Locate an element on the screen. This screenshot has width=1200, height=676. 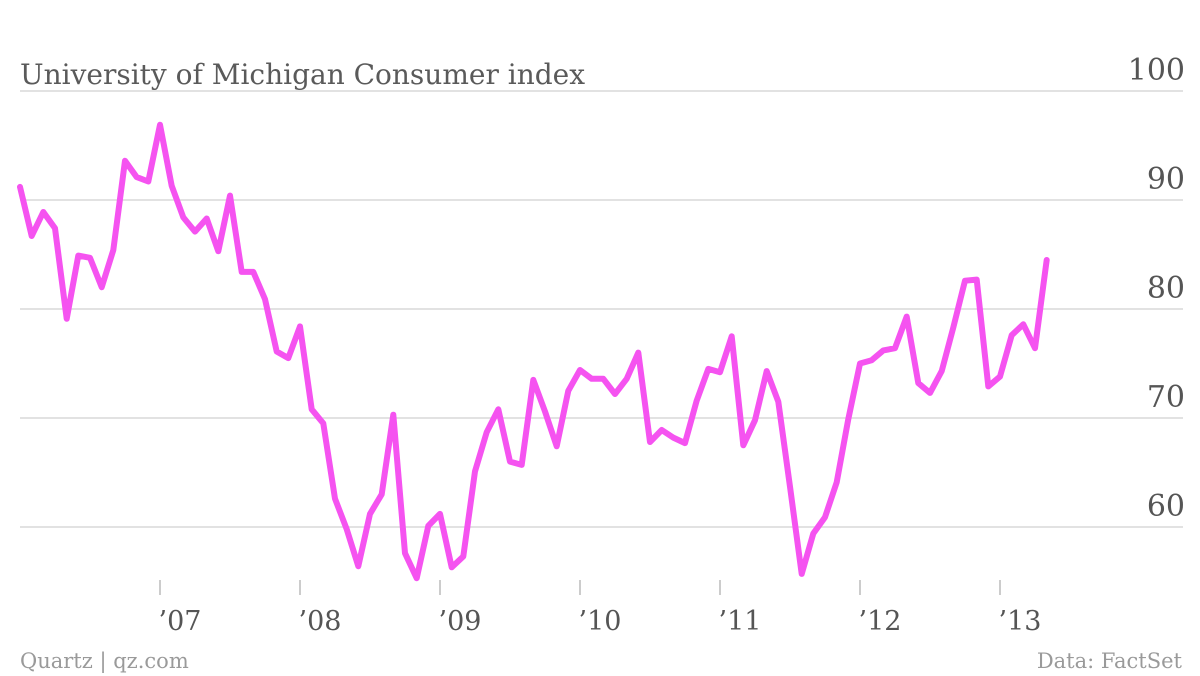
y-tick-label: 70 is located at coordinates (1166, 397).